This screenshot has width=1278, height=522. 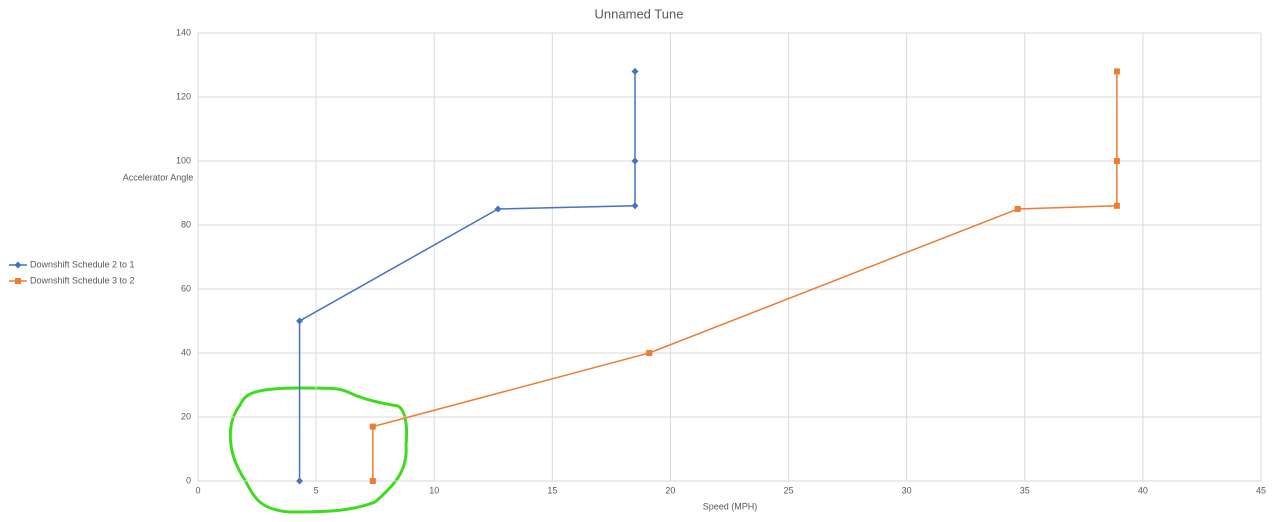 I want to click on y-tick-label: 120, so click(x=183, y=96).